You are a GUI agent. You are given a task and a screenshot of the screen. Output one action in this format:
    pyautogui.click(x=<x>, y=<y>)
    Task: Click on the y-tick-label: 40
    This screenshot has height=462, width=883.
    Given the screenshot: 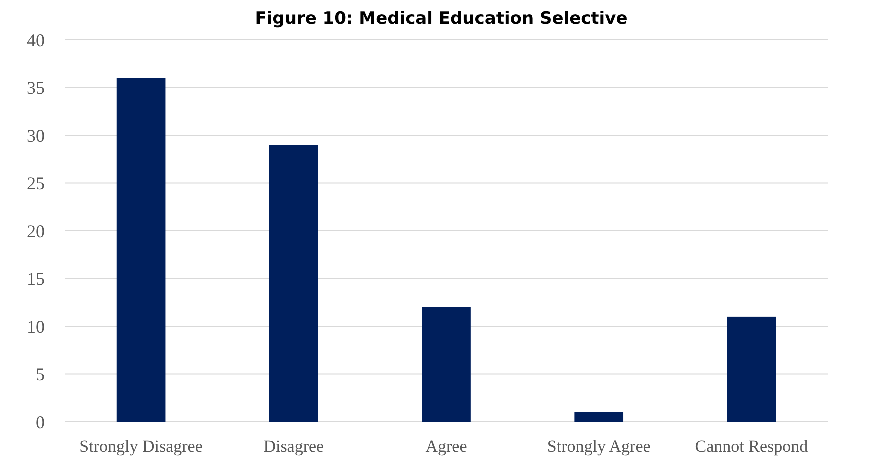 What is the action you would take?
    pyautogui.click(x=36, y=40)
    